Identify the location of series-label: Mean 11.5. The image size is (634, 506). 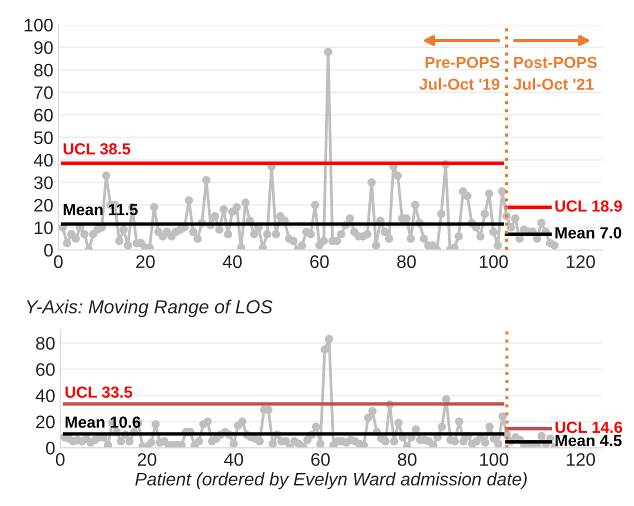
(101, 210).